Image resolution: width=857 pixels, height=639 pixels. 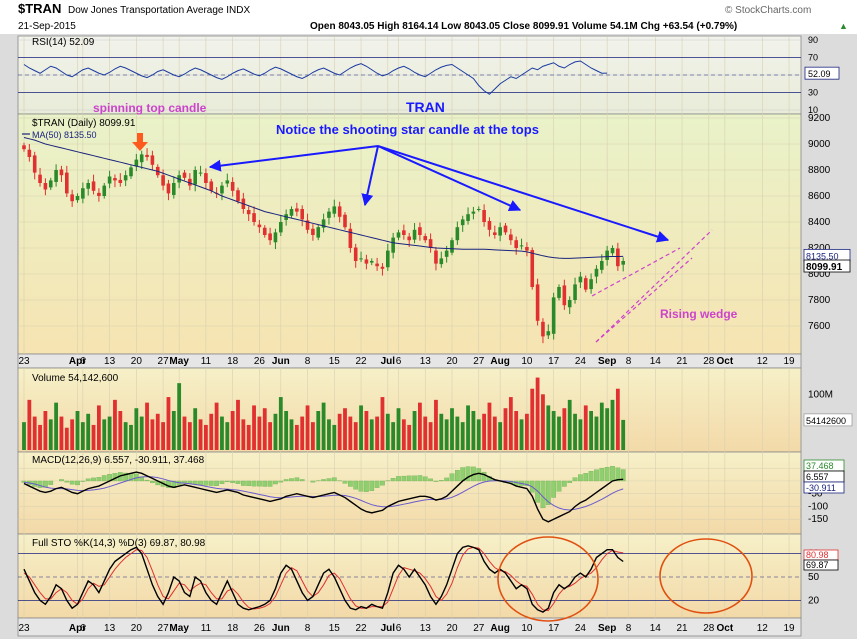 I want to click on price-tick-label: 7600, so click(x=819, y=326).